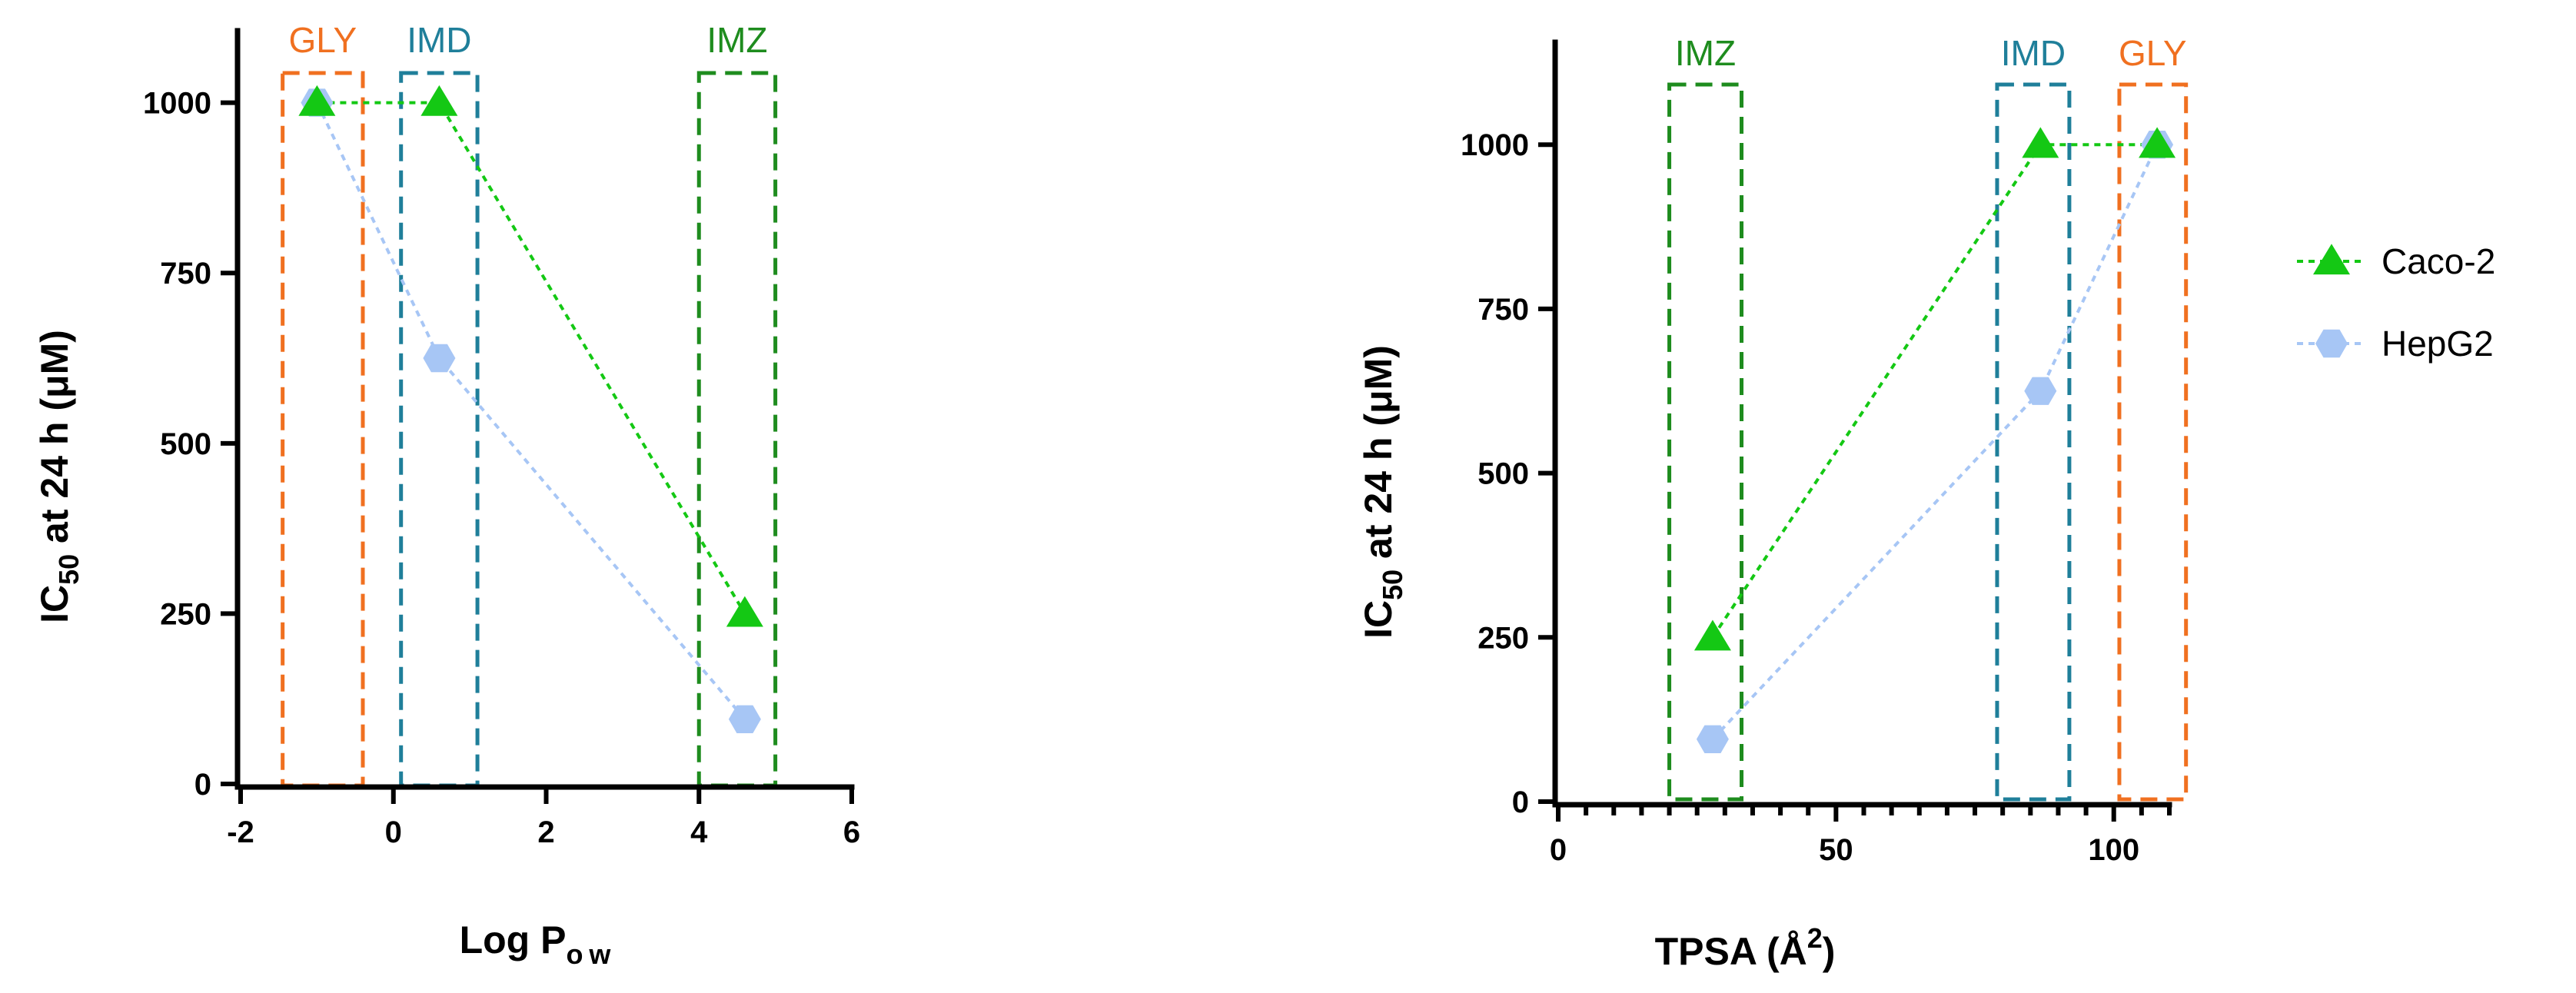 The width and height of the screenshot is (2576, 993). I want to click on left-box-imd, so click(440, 429).